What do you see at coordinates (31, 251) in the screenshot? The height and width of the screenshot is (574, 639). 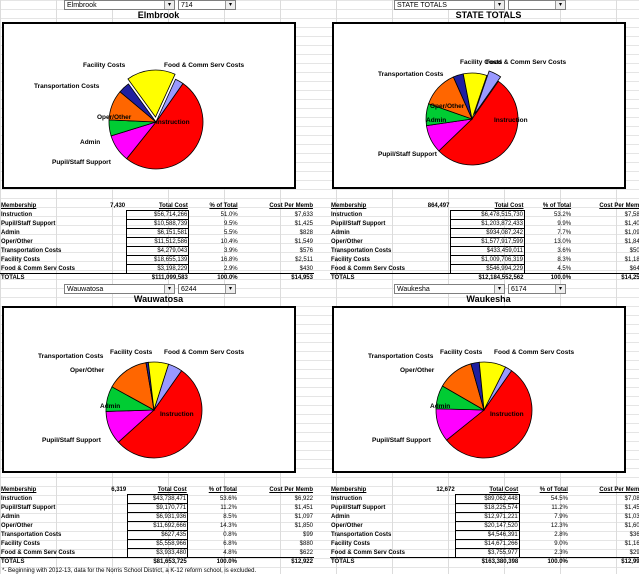 I see `category-label: Transportation Costs` at bounding box center [31, 251].